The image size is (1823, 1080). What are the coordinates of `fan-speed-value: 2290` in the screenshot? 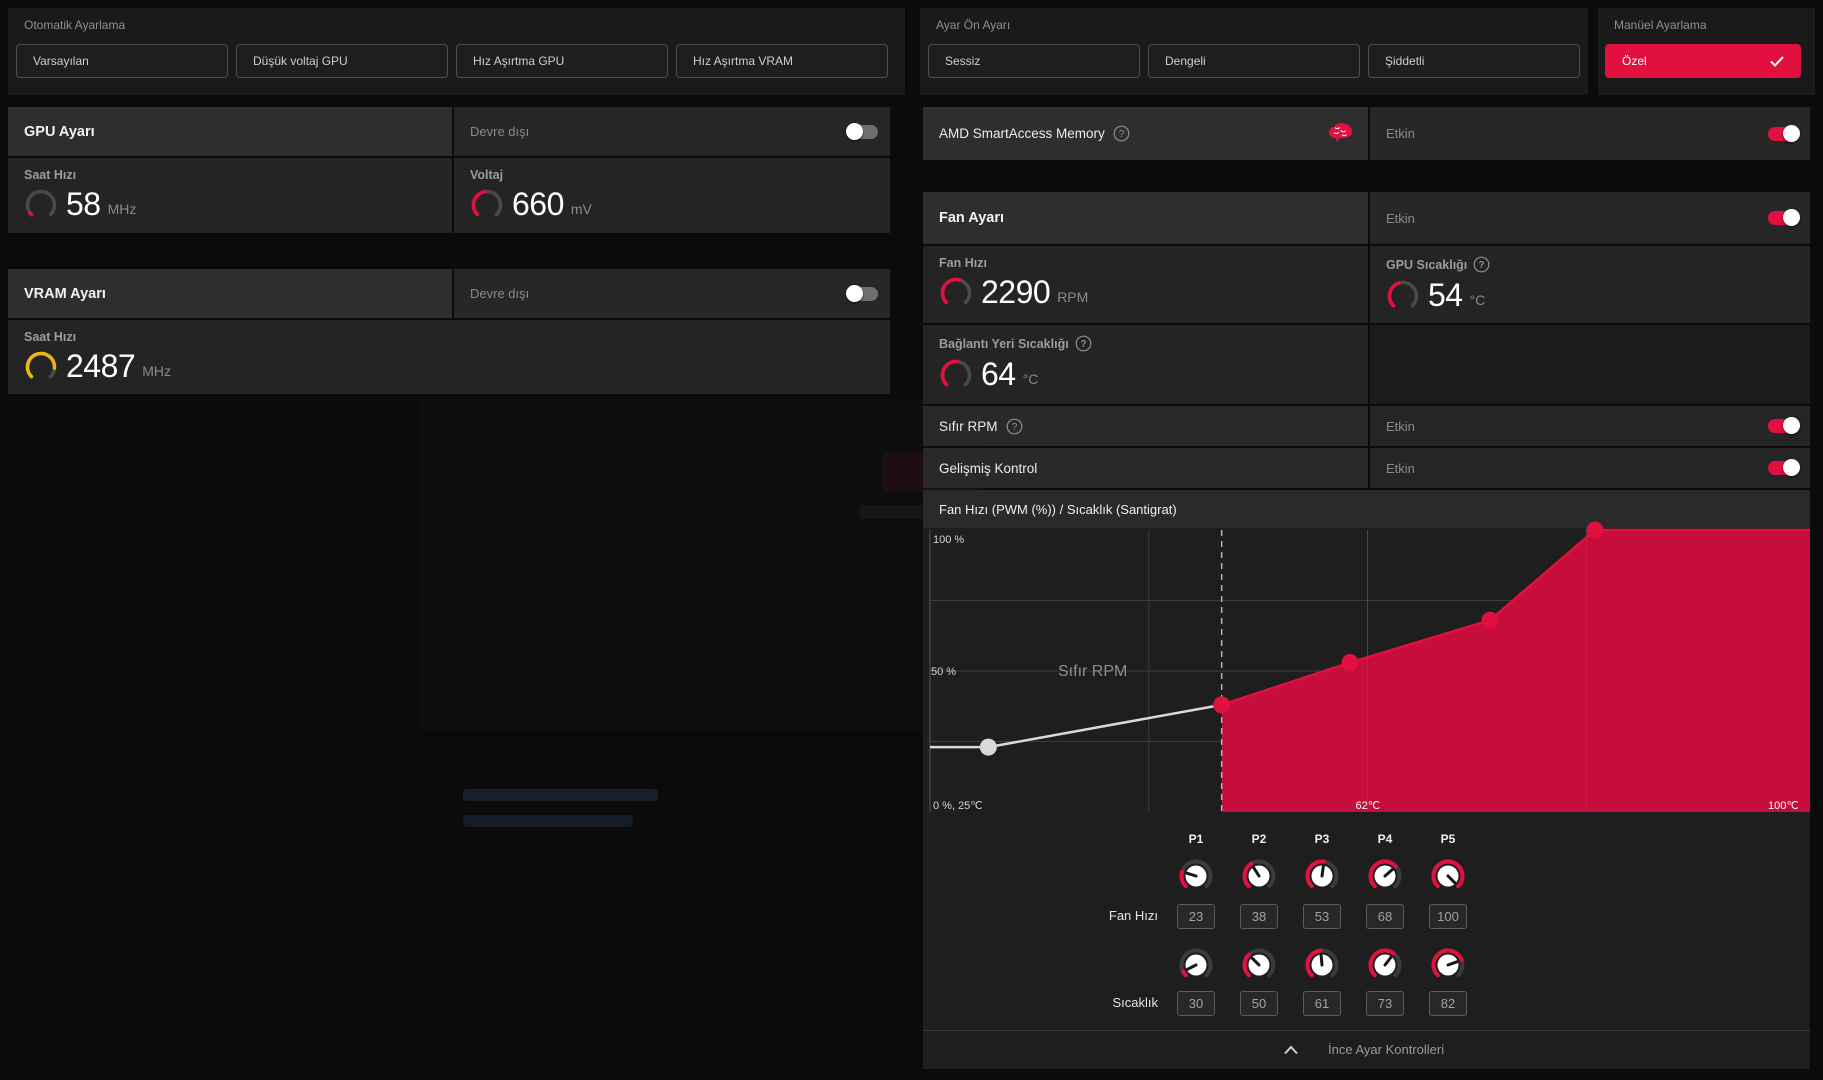 It's located at (1016, 292).